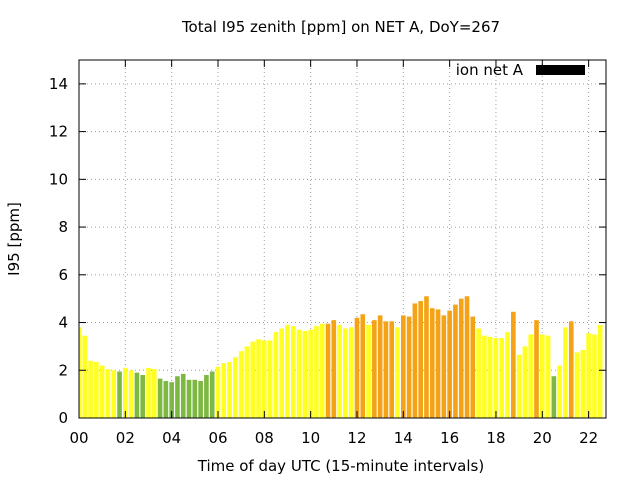 The image size is (640, 480). I want to click on chart-title: Total I95 zenith [ppm] on NET A, DoY=267, so click(340, 27).